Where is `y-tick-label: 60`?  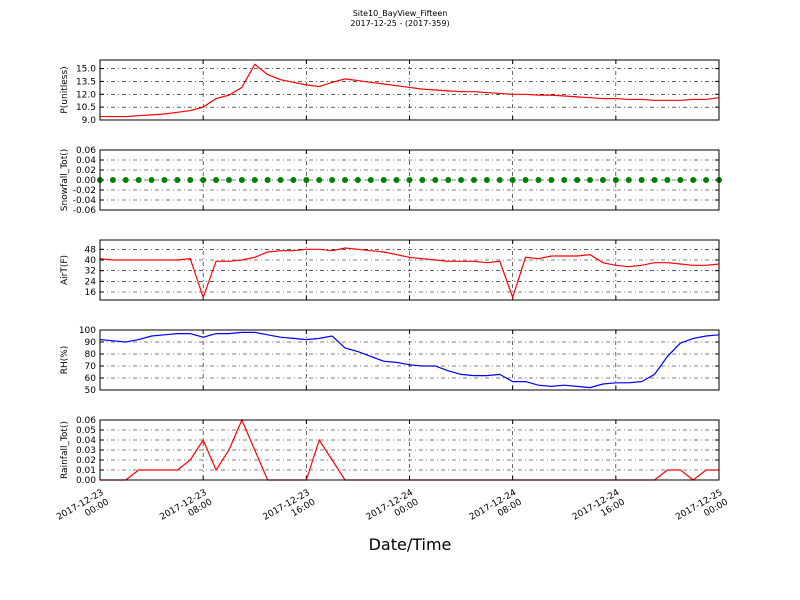
y-tick-label: 60 is located at coordinates (91, 379).